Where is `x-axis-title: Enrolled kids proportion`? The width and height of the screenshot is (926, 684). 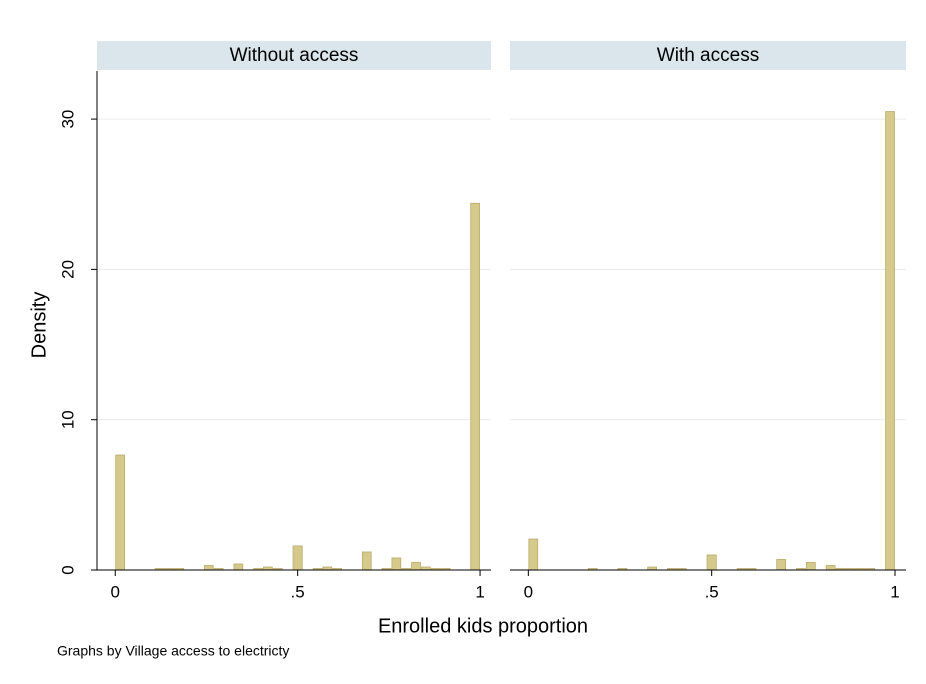 x-axis-title: Enrolled kids proportion is located at coordinates (483, 626).